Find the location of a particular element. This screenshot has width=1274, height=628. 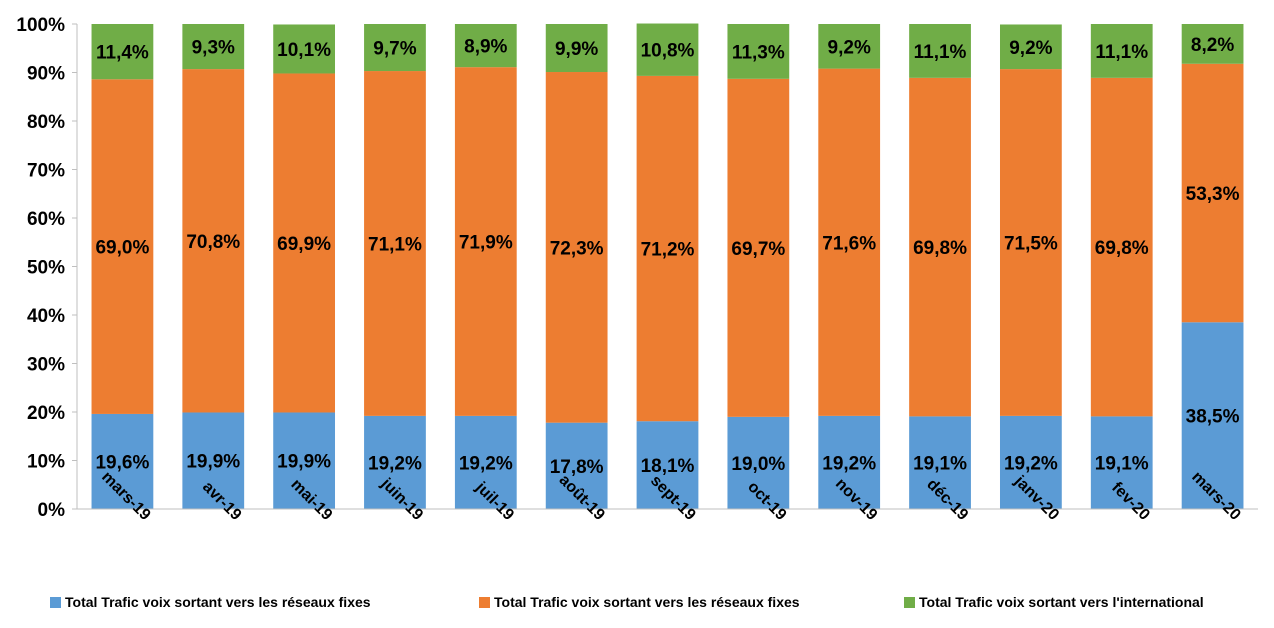

legend-swatch-orange is located at coordinates (484, 602).